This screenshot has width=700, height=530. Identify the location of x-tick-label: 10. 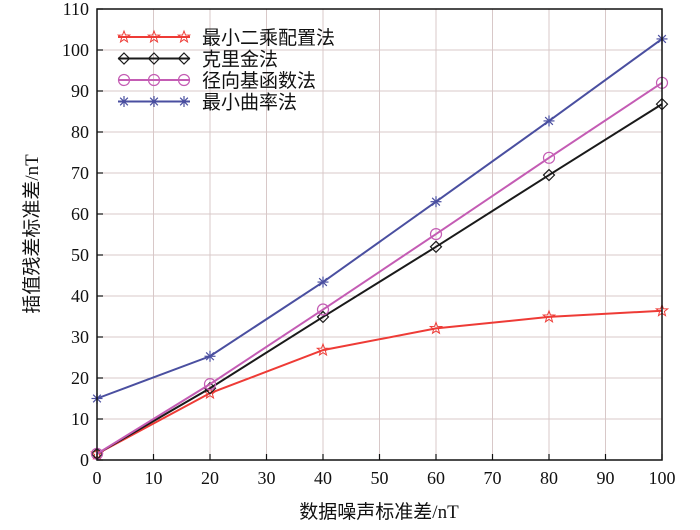
(154, 478).